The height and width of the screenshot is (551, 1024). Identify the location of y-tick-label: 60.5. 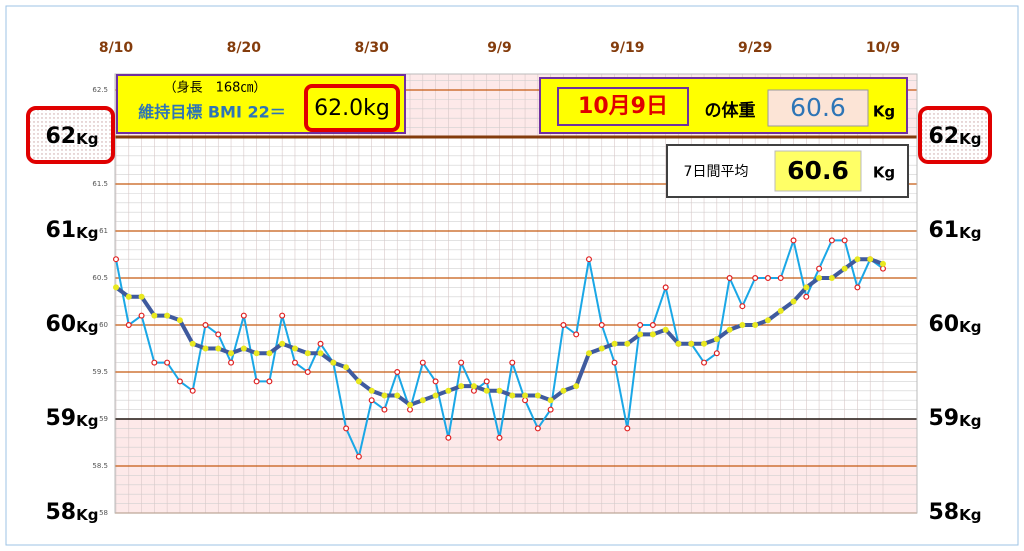
(100, 278).